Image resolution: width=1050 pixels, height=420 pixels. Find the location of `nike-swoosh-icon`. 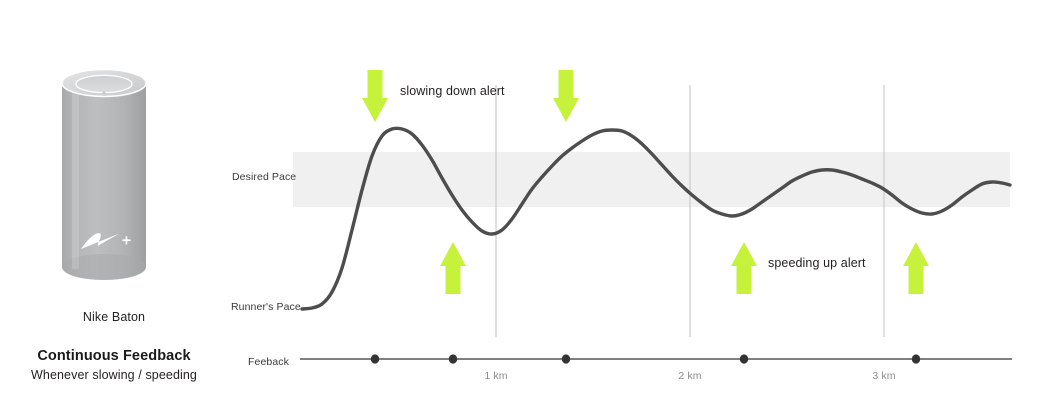

nike-swoosh-icon is located at coordinates (100, 241).